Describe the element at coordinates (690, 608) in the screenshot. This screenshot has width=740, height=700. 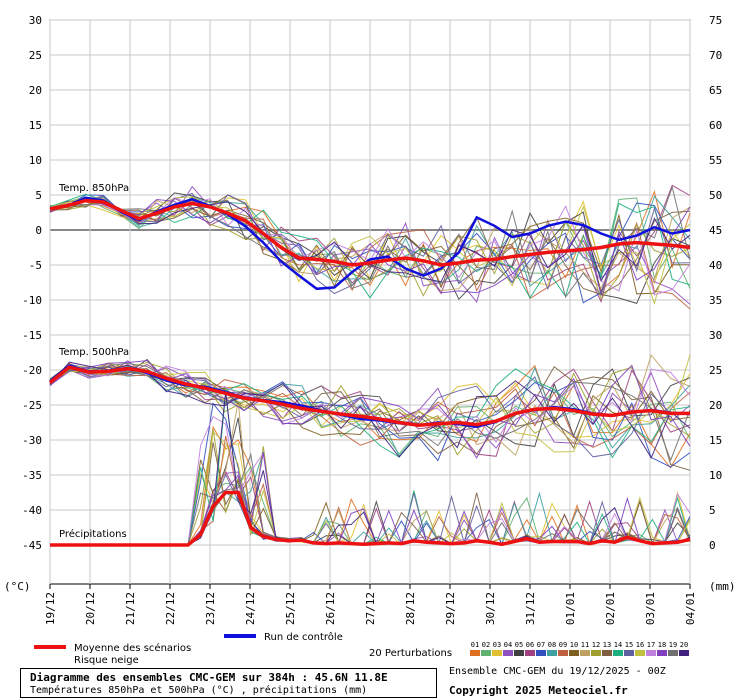
I see `date-tick-label: 04/01` at that location.